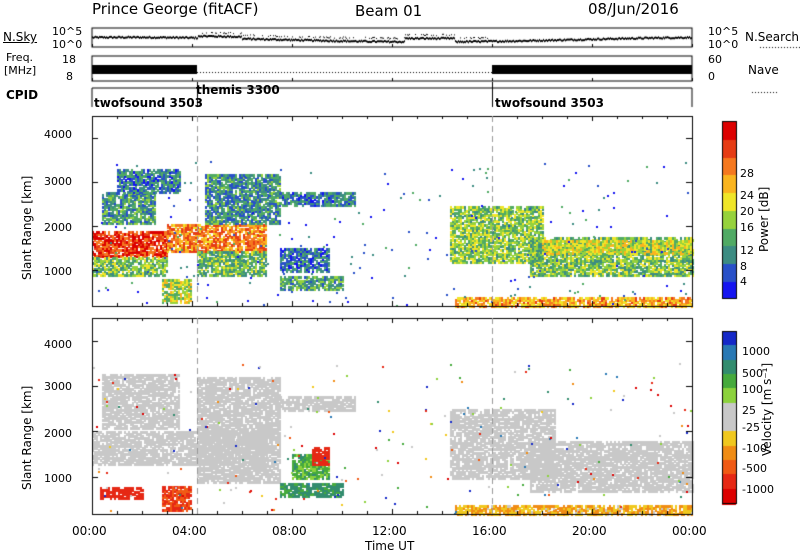 This screenshot has width=800, height=554. Describe the element at coordinates (723, 44) in the screenshot. I see `nsearch-tick-bottom: 10^0` at that location.